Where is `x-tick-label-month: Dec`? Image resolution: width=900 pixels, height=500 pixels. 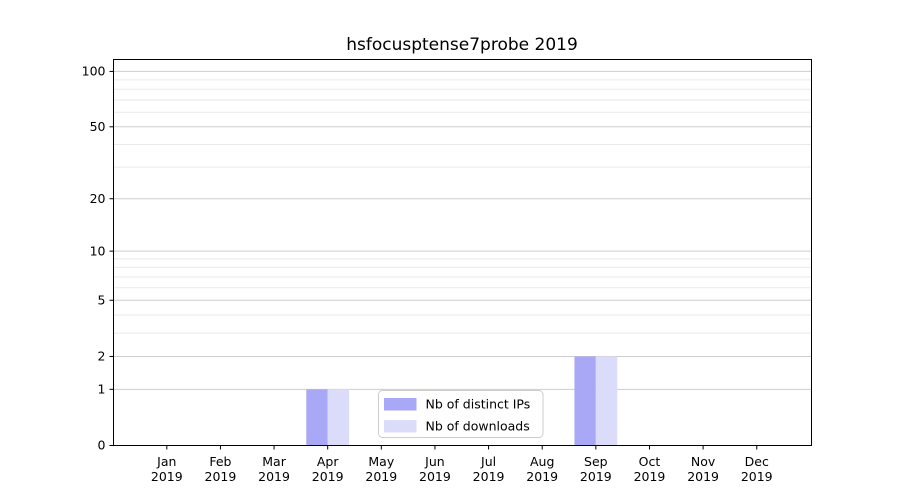 x-tick-label-month: Dec is located at coordinates (757, 461).